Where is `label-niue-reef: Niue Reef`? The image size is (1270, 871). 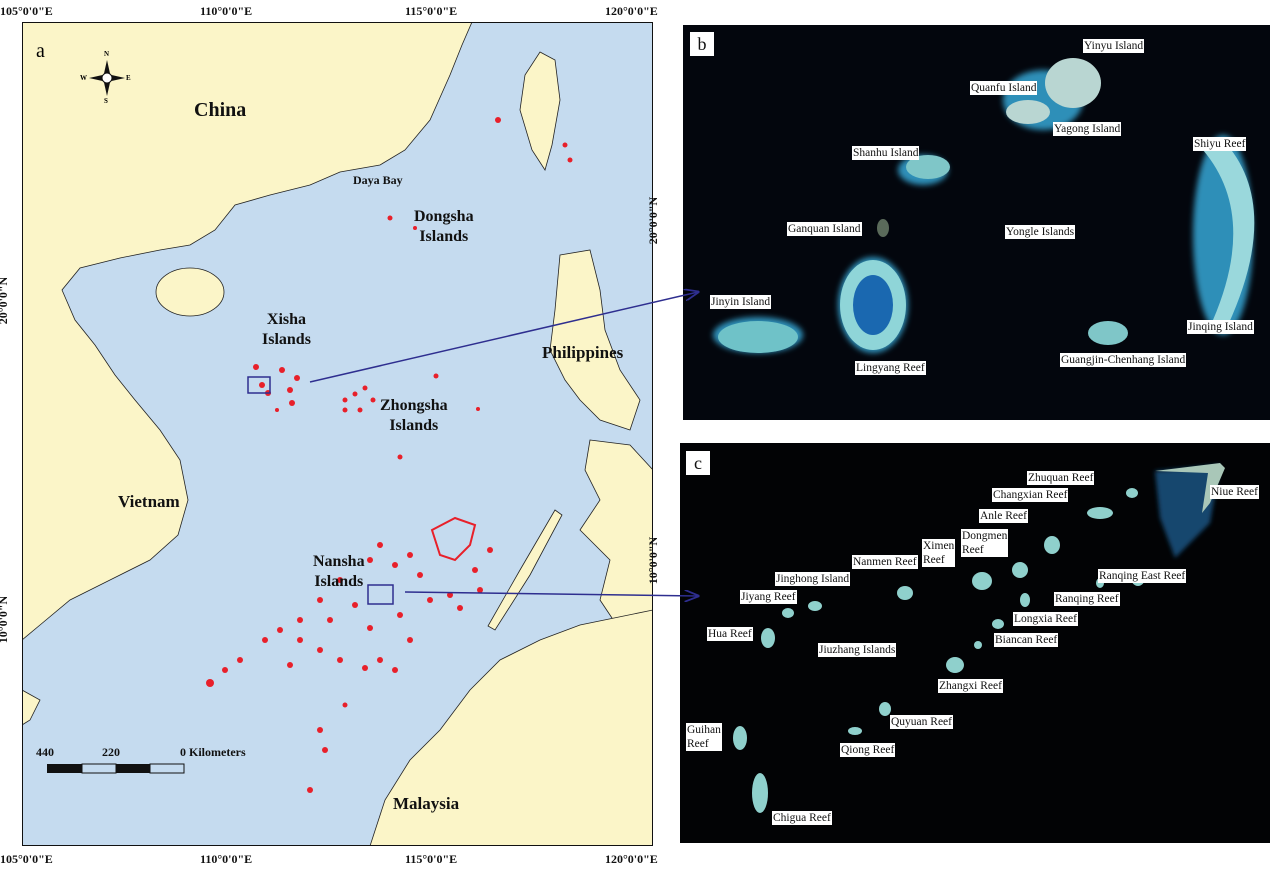 label-niue-reef: Niue Reef is located at coordinates (1234, 492).